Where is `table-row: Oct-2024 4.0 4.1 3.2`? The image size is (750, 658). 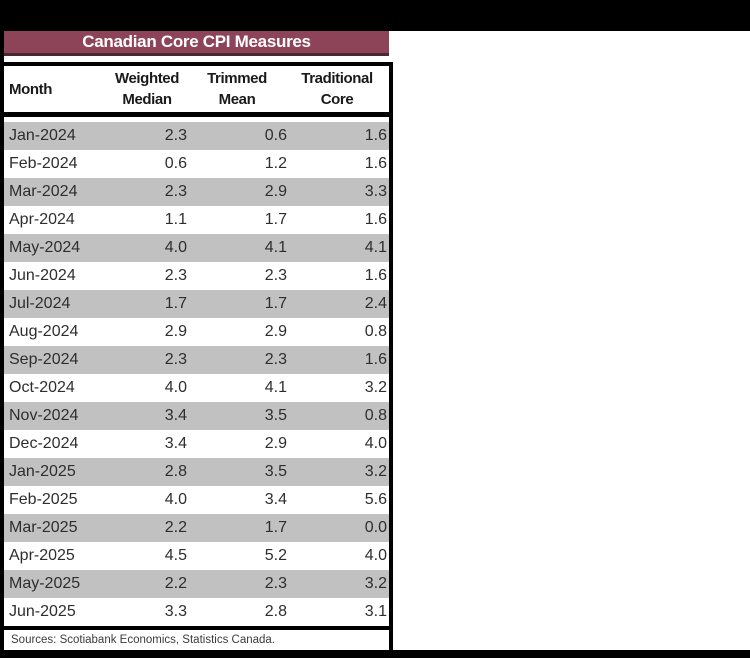
table-row: Oct-2024 4.0 4.1 3.2 is located at coordinates (196, 388).